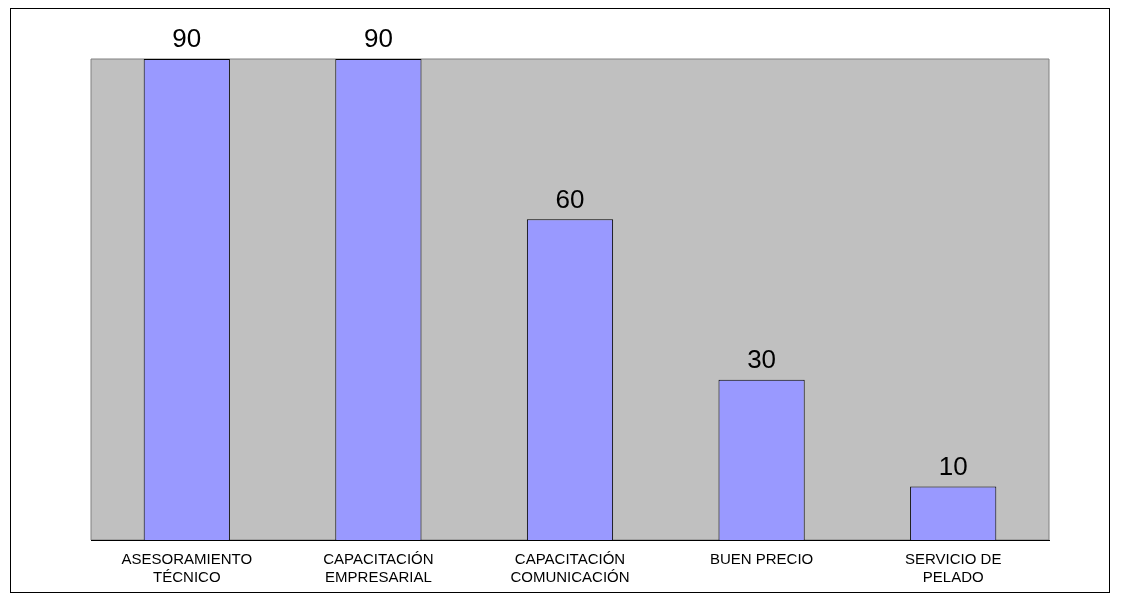  What do you see at coordinates (761, 559) in the screenshot?
I see `x-tick-label: BUEN PRECIO` at bounding box center [761, 559].